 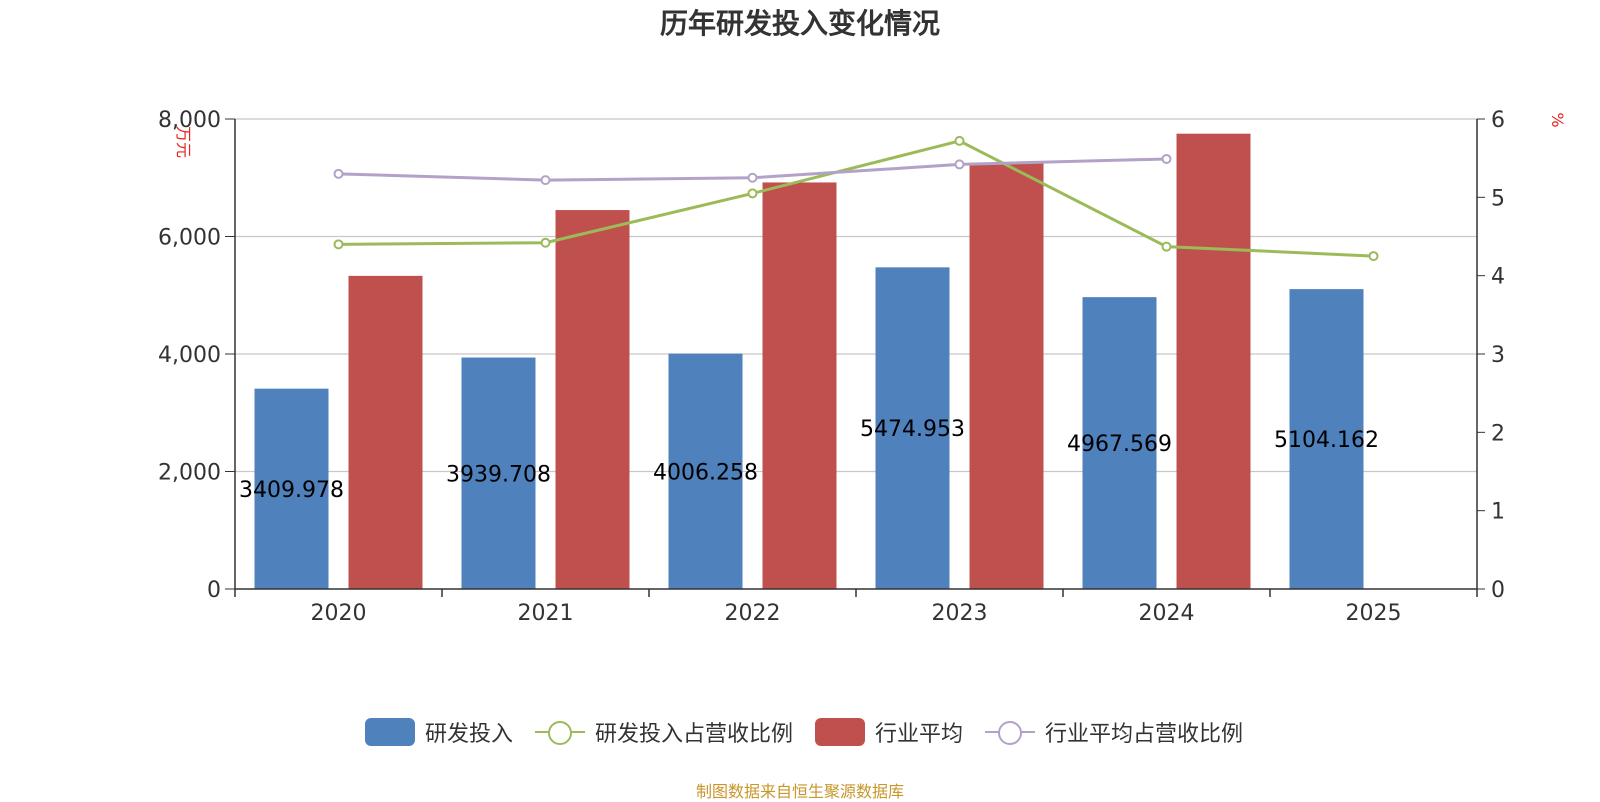 I want to click on x-tick-label: 2025, so click(x=1374, y=613).